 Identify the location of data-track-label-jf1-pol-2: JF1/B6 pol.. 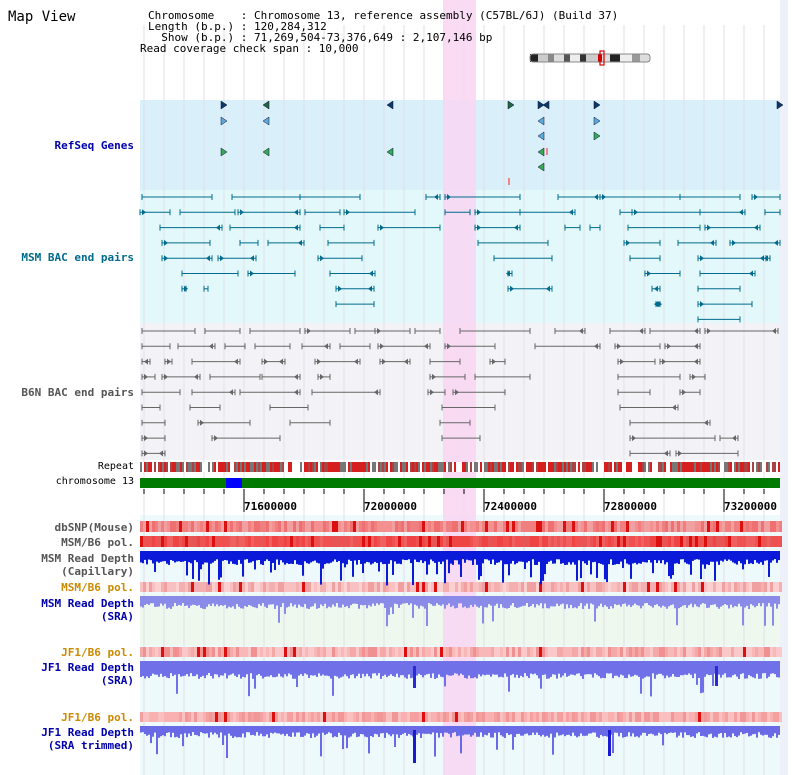
(97, 717).